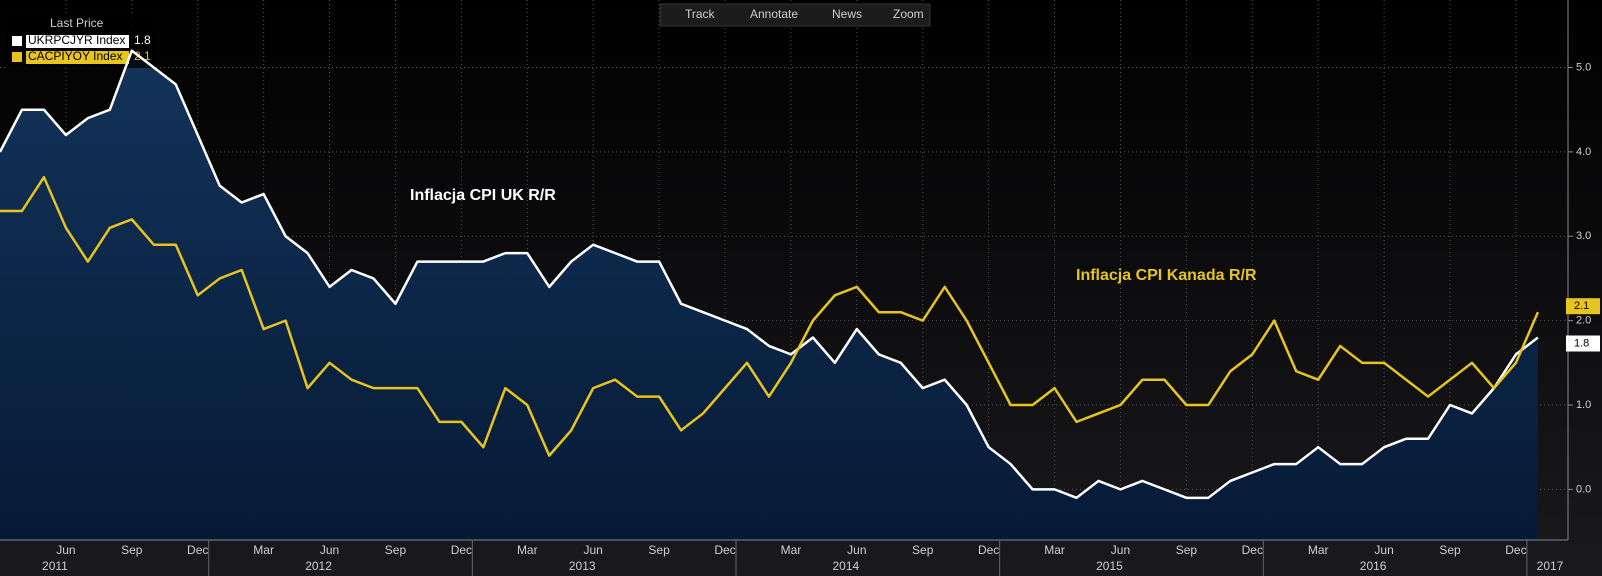 The width and height of the screenshot is (1602, 576). Describe the element at coordinates (483, 195) in the screenshot. I see `annotation: Inflacja CPI UK R/R` at that location.